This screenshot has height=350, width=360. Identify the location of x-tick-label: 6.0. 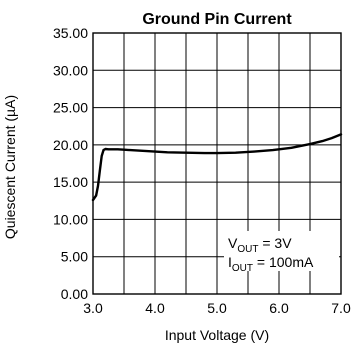
(279, 308).